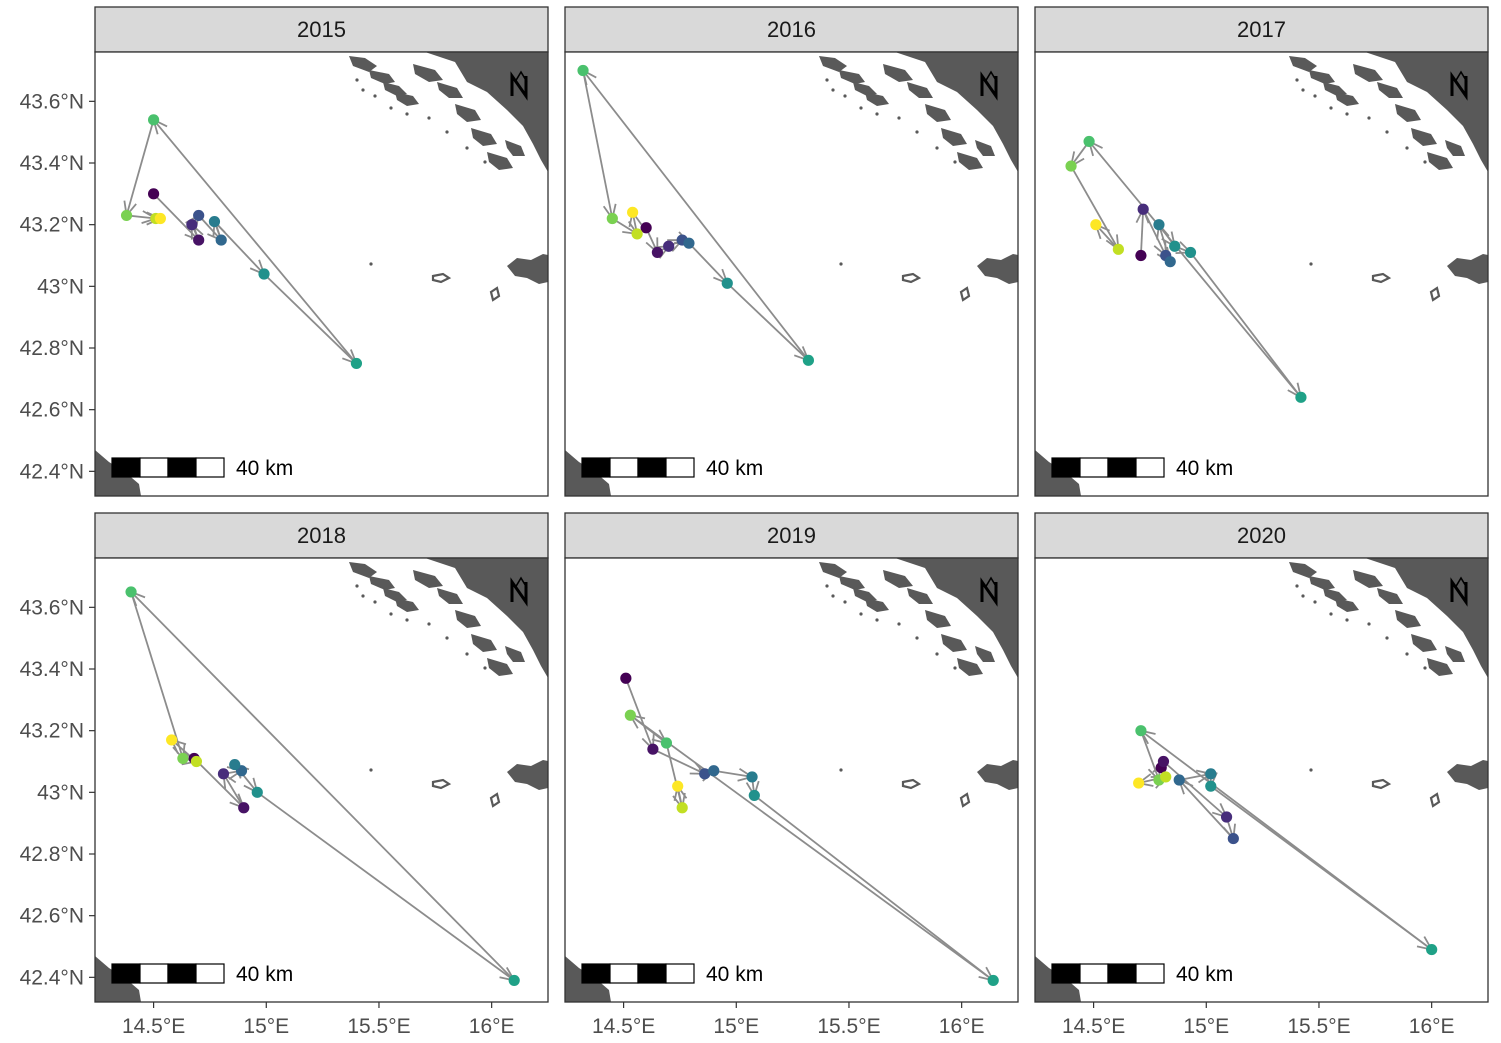 This screenshot has height=1043, width=1501. I want to click on facet-strip, so click(321, 29).